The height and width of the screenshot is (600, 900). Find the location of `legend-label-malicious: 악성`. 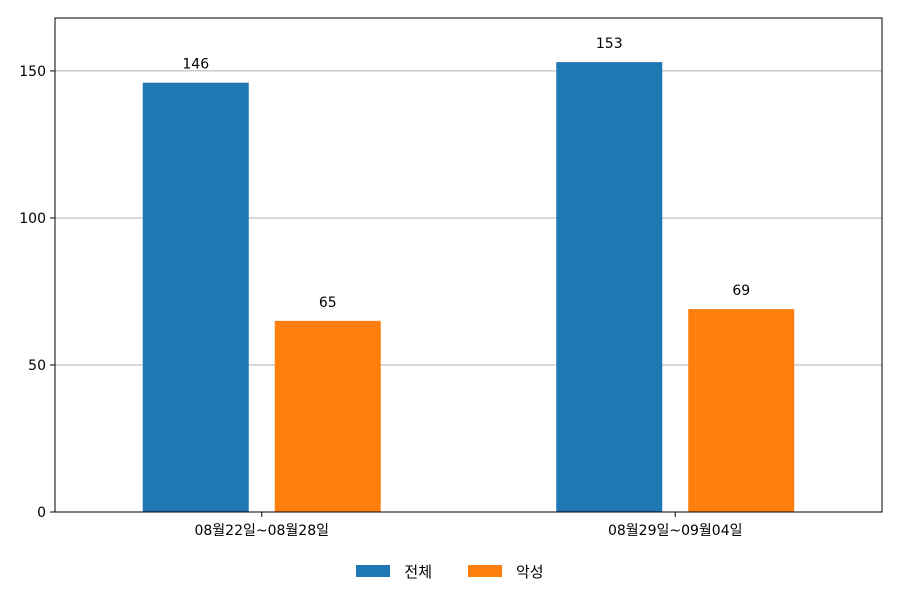

legend-label-malicious: 악성 is located at coordinates (530, 571).